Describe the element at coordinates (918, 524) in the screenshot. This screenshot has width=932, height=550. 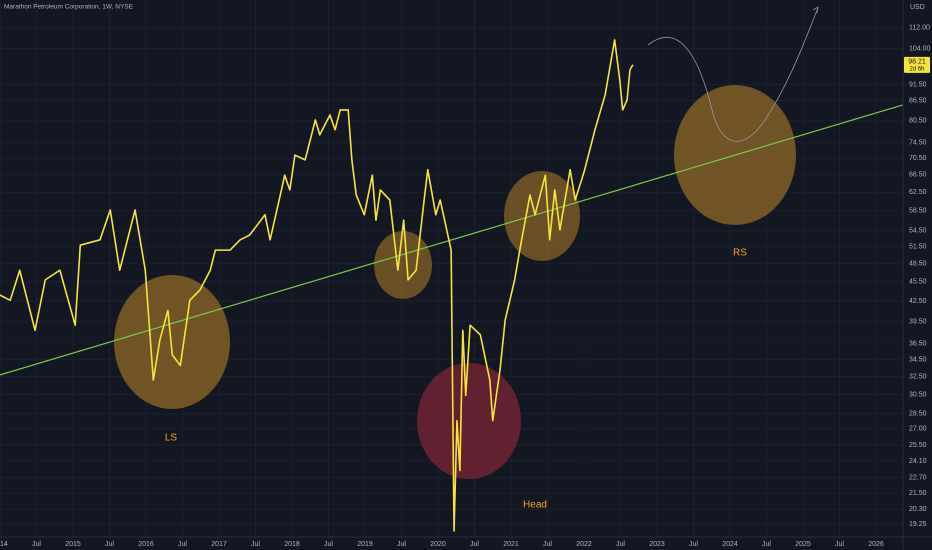
I see `y-tick-label: 19.25` at that location.